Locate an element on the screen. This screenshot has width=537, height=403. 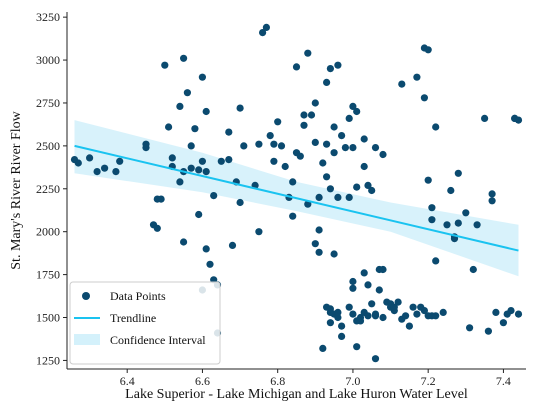
legend-label-trendline: Trendline is located at coordinates (133, 318).